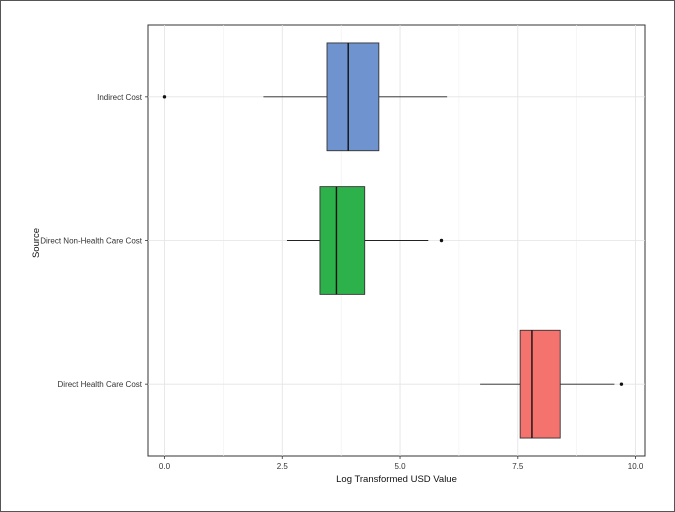 The image size is (675, 512). I want to click on x-tick-label: 5.0, so click(400, 466).